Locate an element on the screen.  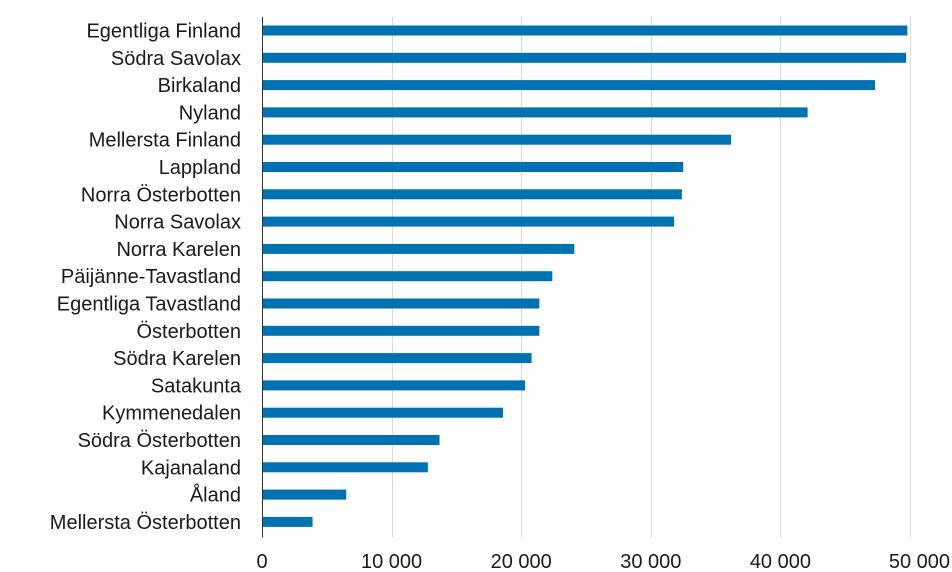
category-label-15: Södra Österbotten is located at coordinates (159, 441).